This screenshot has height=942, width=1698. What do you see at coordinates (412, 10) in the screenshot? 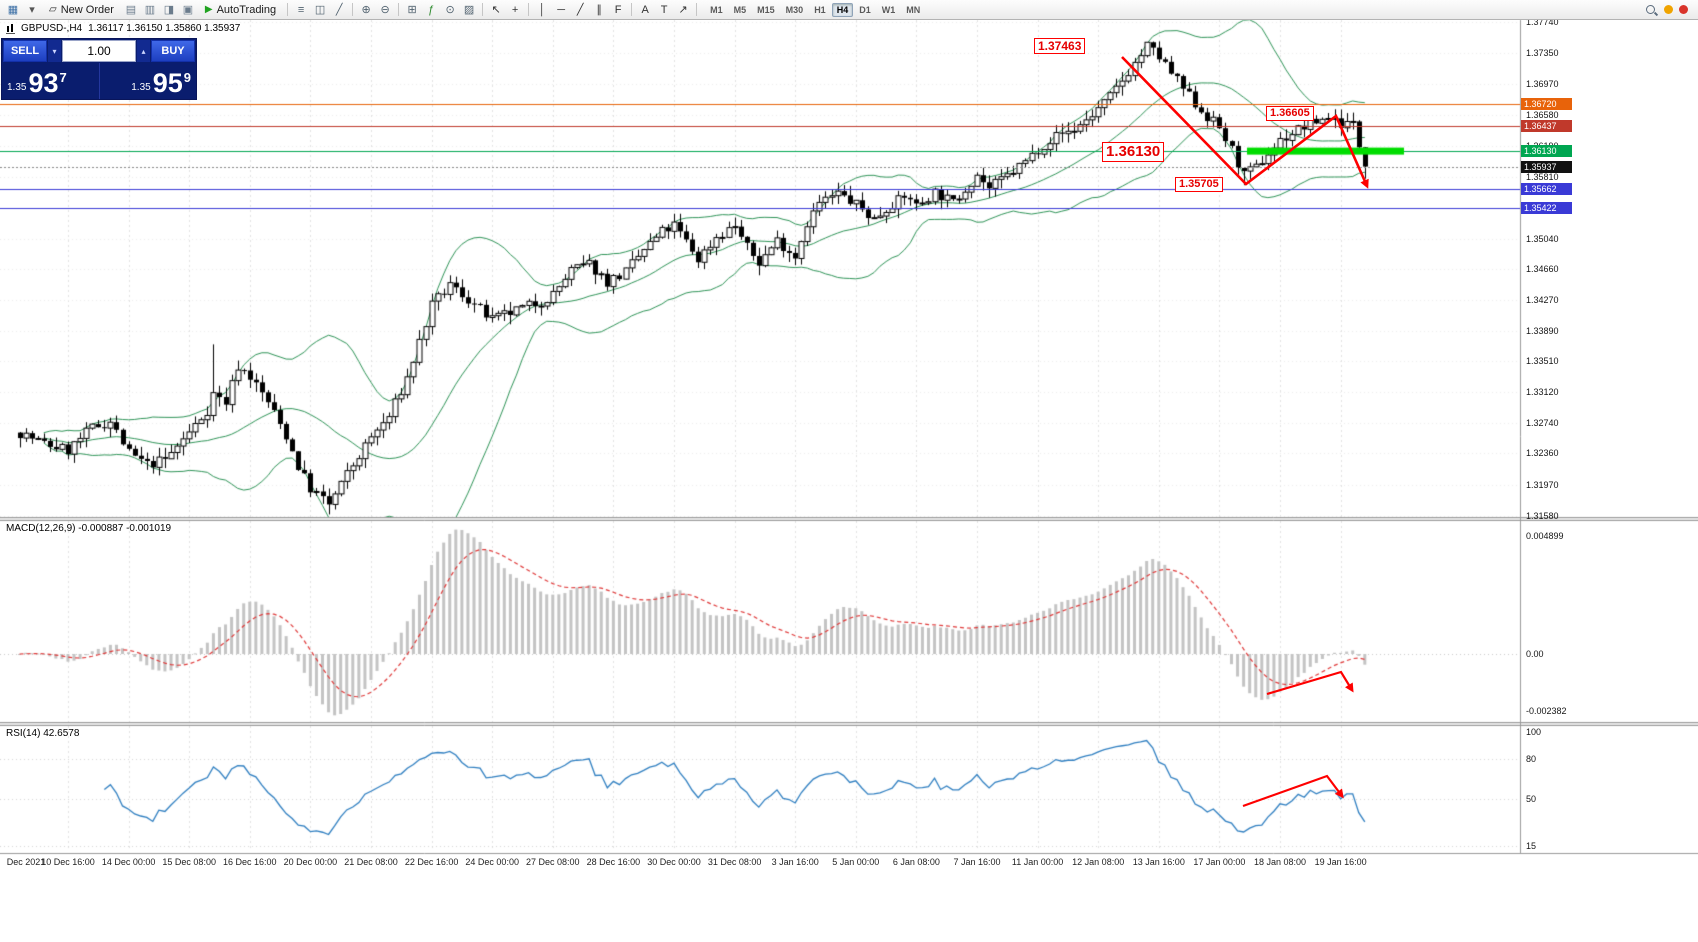
I see `tile-windows-icon: ⊞` at bounding box center [412, 10].